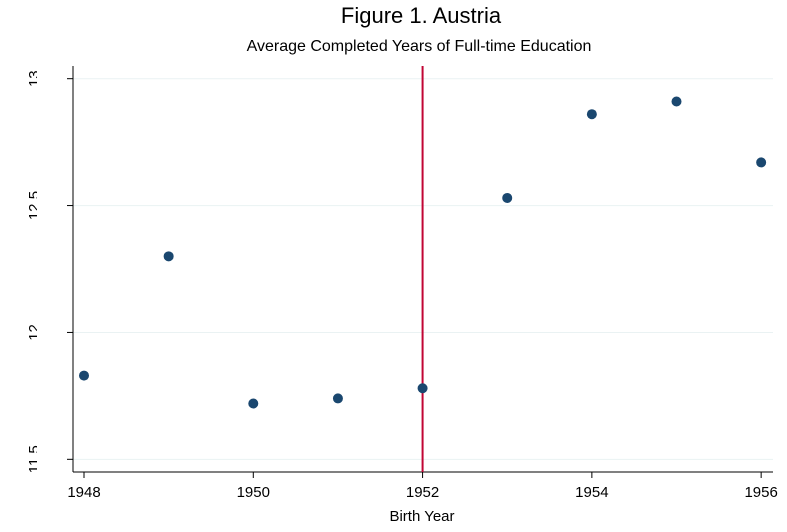 The height and width of the screenshot is (532, 787). What do you see at coordinates (591, 492) in the screenshot?
I see `x-tick-label: 1954` at bounding box center [591, 492].